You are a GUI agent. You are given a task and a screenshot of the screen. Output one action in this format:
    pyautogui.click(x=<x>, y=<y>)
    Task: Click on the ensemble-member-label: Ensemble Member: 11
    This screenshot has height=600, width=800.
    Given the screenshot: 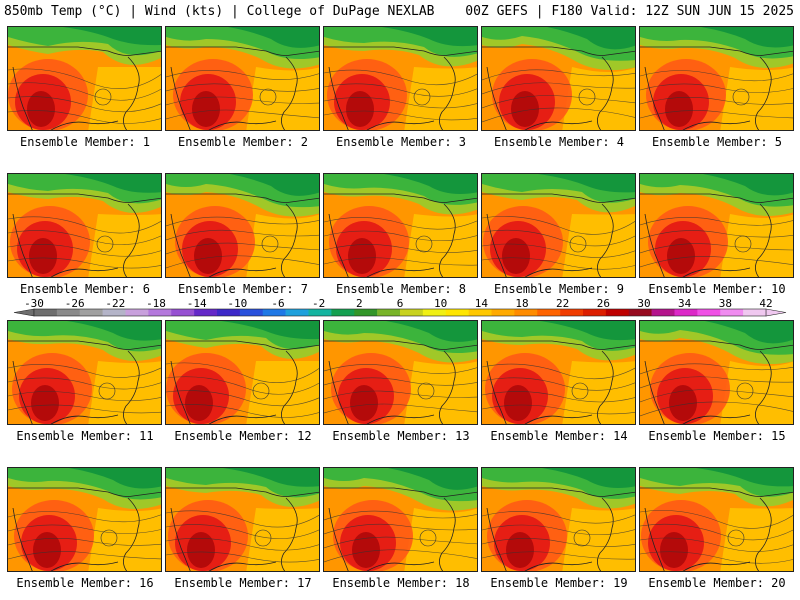 What is the action you would take?
    pyautogui.click(x=85, y=436)
    